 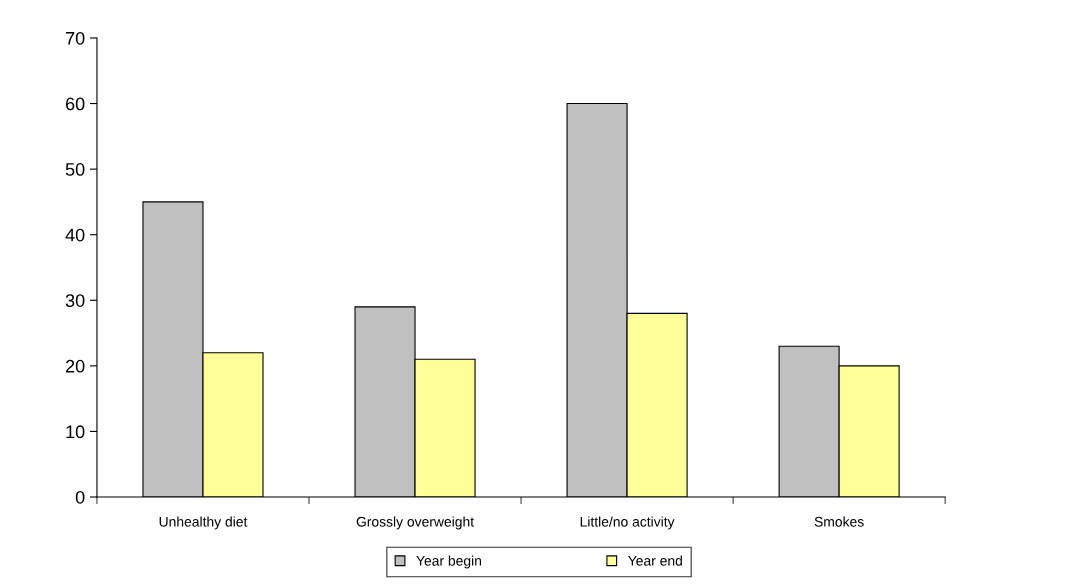 What do you see at coordinates (75, 169) in the screenshot?
I see `y-tick-label: 50` at bounding box center [75, 169].